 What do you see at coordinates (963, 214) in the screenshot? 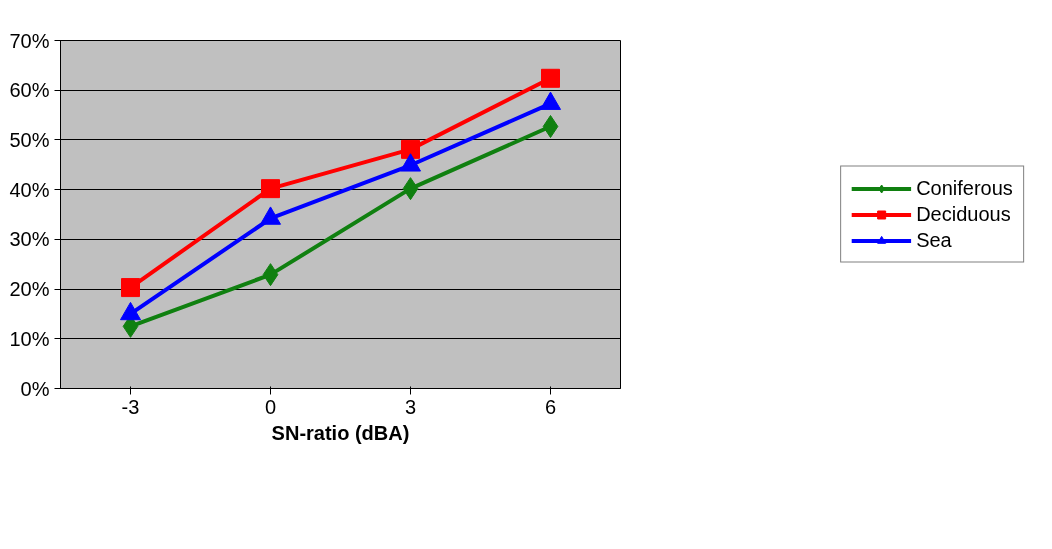
I see `legend-label: Deciduous` at bounding box center [963, 214].